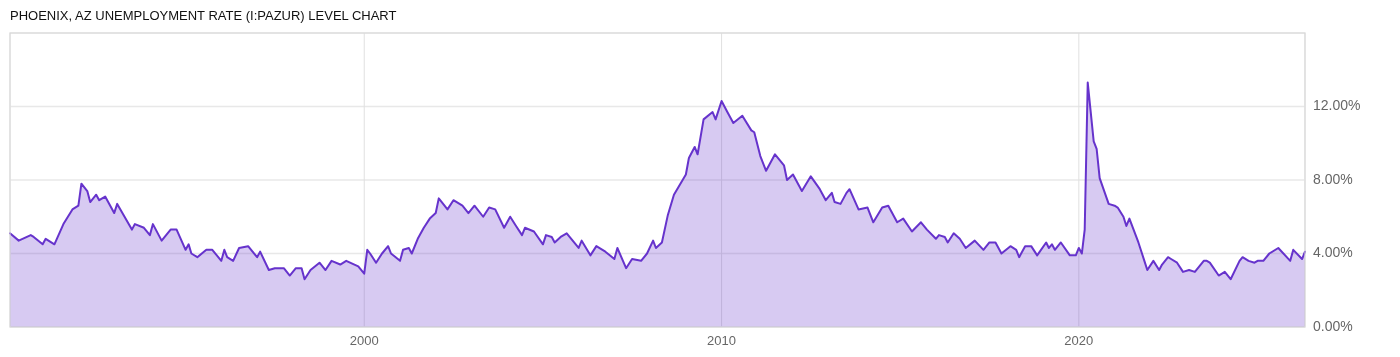 This screenshot has width=1400, height=357. Describe the element at coordinates (203, 15) in the screenshot. I see `chart-title: PHOENIX, AZ UNEMPLOYMENT RATE (I:PAZUR) LEVEL CHART` at that location.